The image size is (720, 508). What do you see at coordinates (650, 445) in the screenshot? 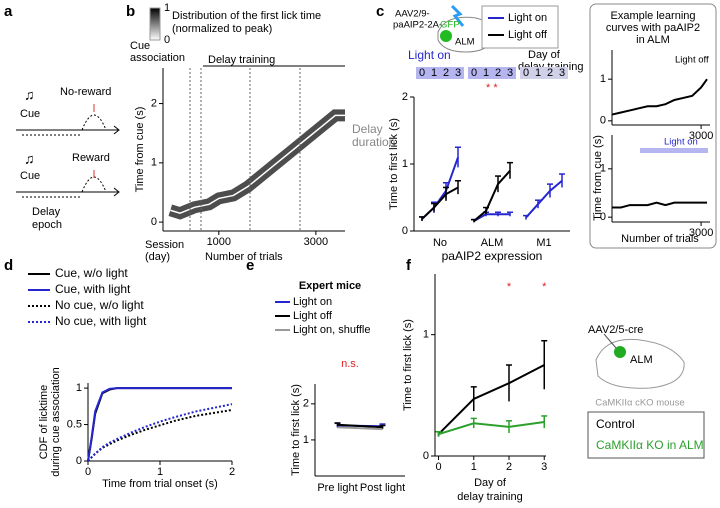
I see `legend-label: CaMKIIα KO in ALM` at bounding box center [650, 445].